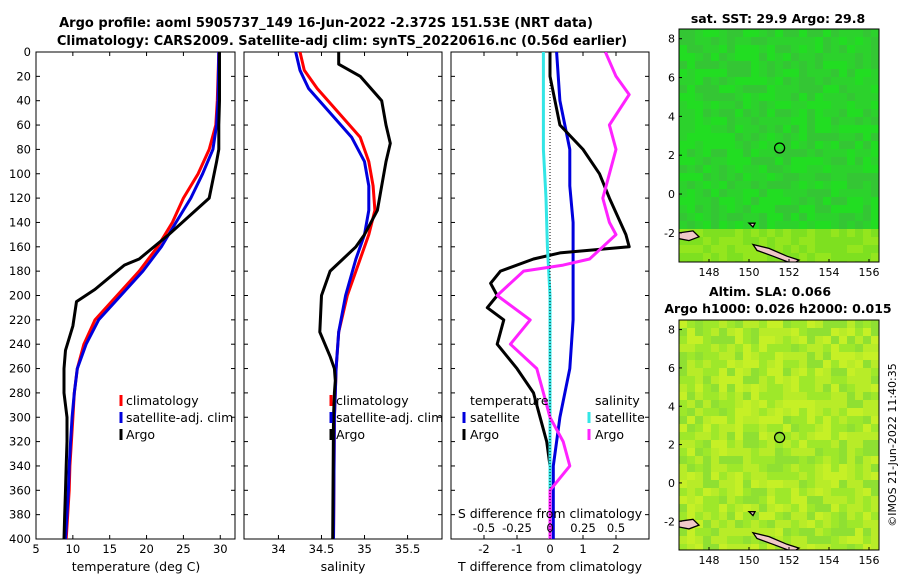 The width and height of the screenshot is (900, 584). What do you see at coordinates (892, 445) in the screenshot?
I see `imos-watermark: ©IMOS 21-Jun-2022 11:40:35` at bounding box center [892, 445].